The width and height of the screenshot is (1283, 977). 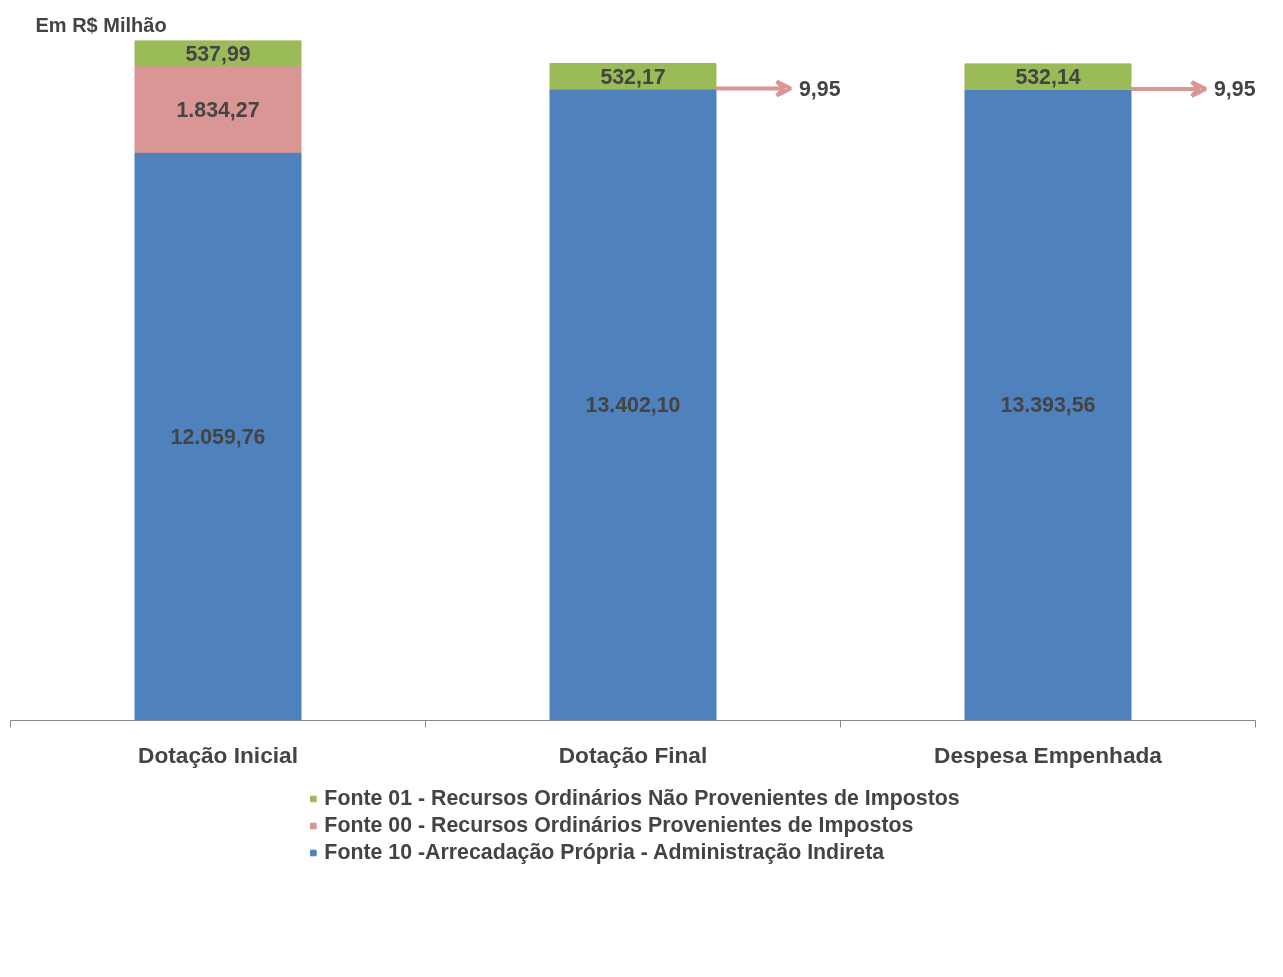 I want to click on data-label: 532,14, so click(x=1048, y=76).